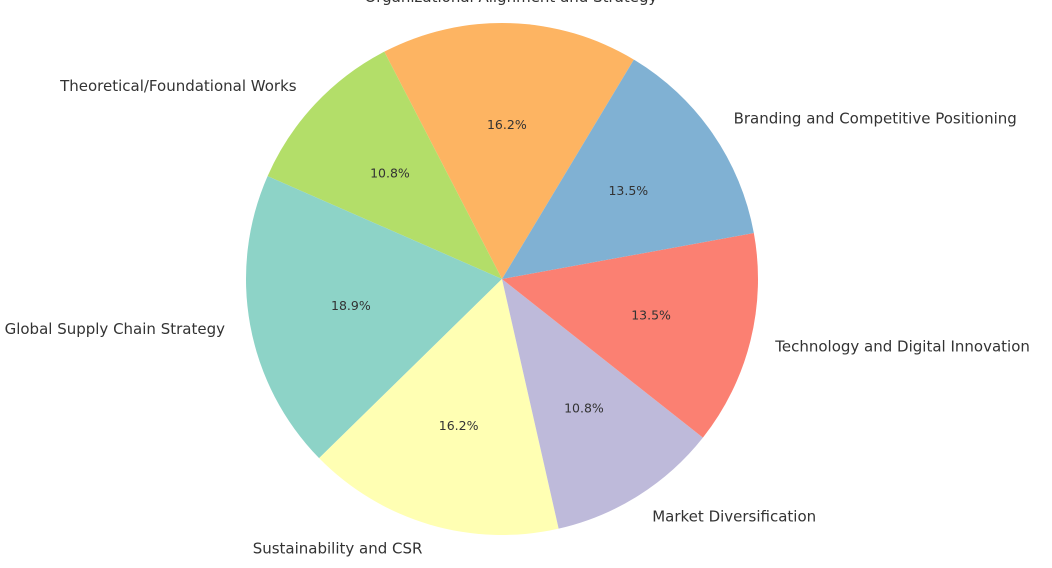 The width and height of the screenshot is (1052, 568). Describe the element at coordinates (178, 86) in the screenshot. I see `slice-category-label: Theoretical/Foundational Works` at that location.